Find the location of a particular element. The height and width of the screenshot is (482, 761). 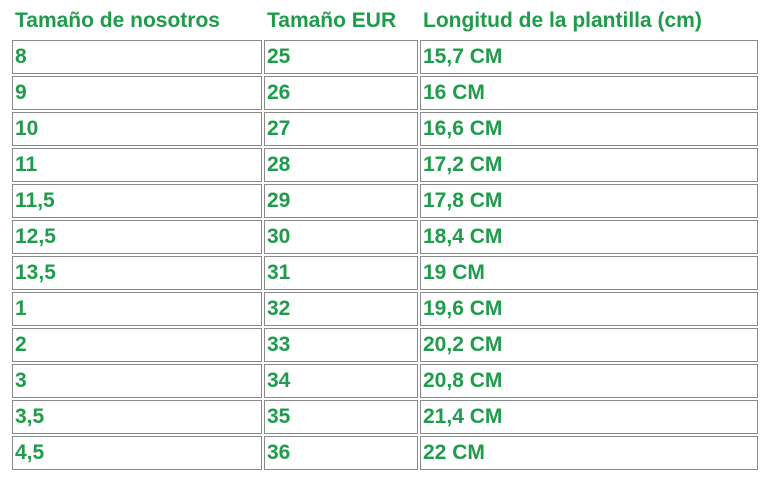

table-cell: 3,5 is located at coordinates (137, 417).